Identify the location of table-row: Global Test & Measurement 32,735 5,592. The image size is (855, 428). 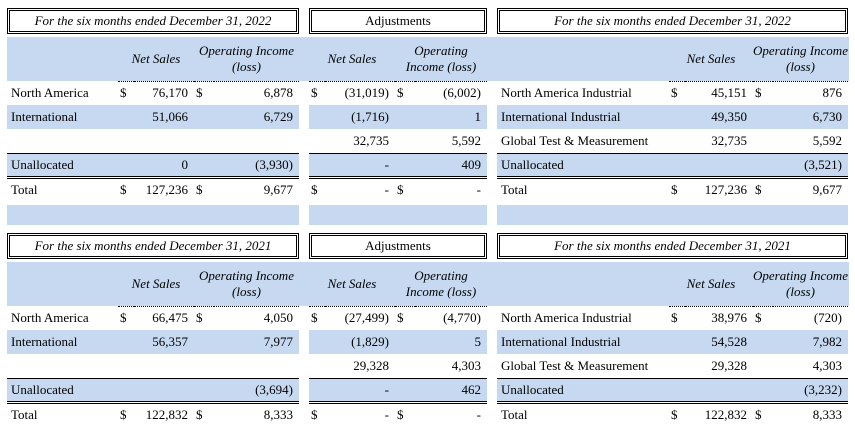
(672, 141).